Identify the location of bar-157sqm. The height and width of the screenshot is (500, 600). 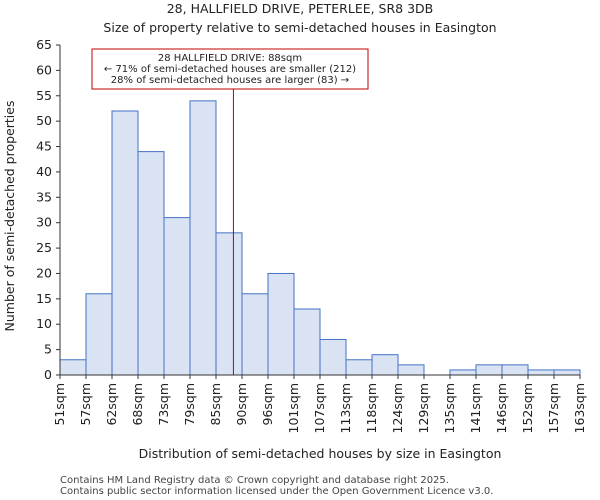
(567, 372).